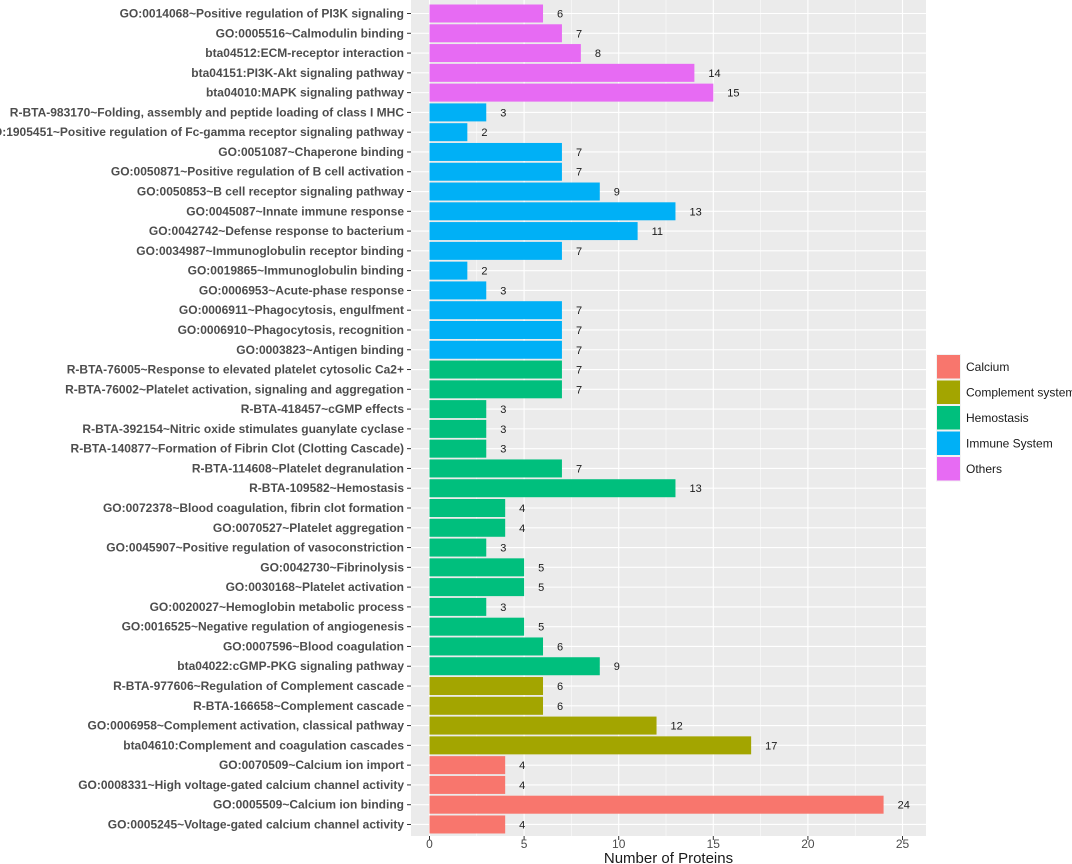  Describe the element at coordinates (313, 646) in the screenshot. I see `category-label: GO:0007596~Blood coagulation` at that location.